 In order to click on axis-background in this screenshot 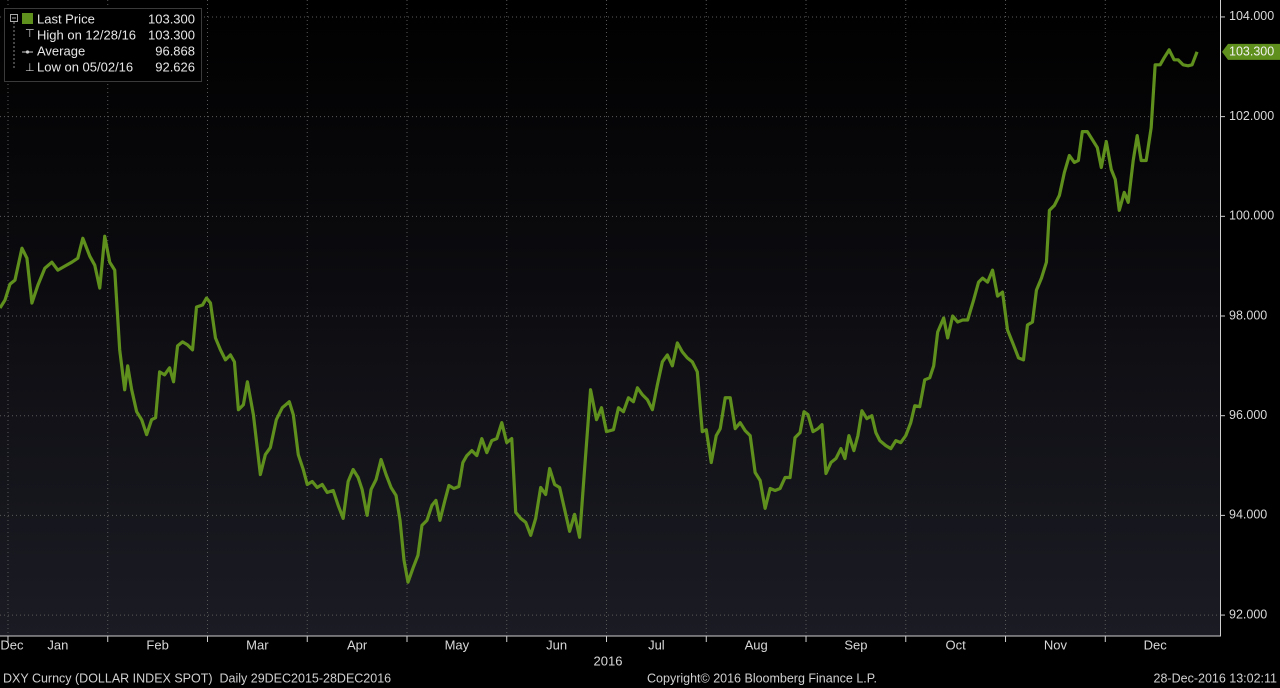, I will do `click(1250, 335)`.